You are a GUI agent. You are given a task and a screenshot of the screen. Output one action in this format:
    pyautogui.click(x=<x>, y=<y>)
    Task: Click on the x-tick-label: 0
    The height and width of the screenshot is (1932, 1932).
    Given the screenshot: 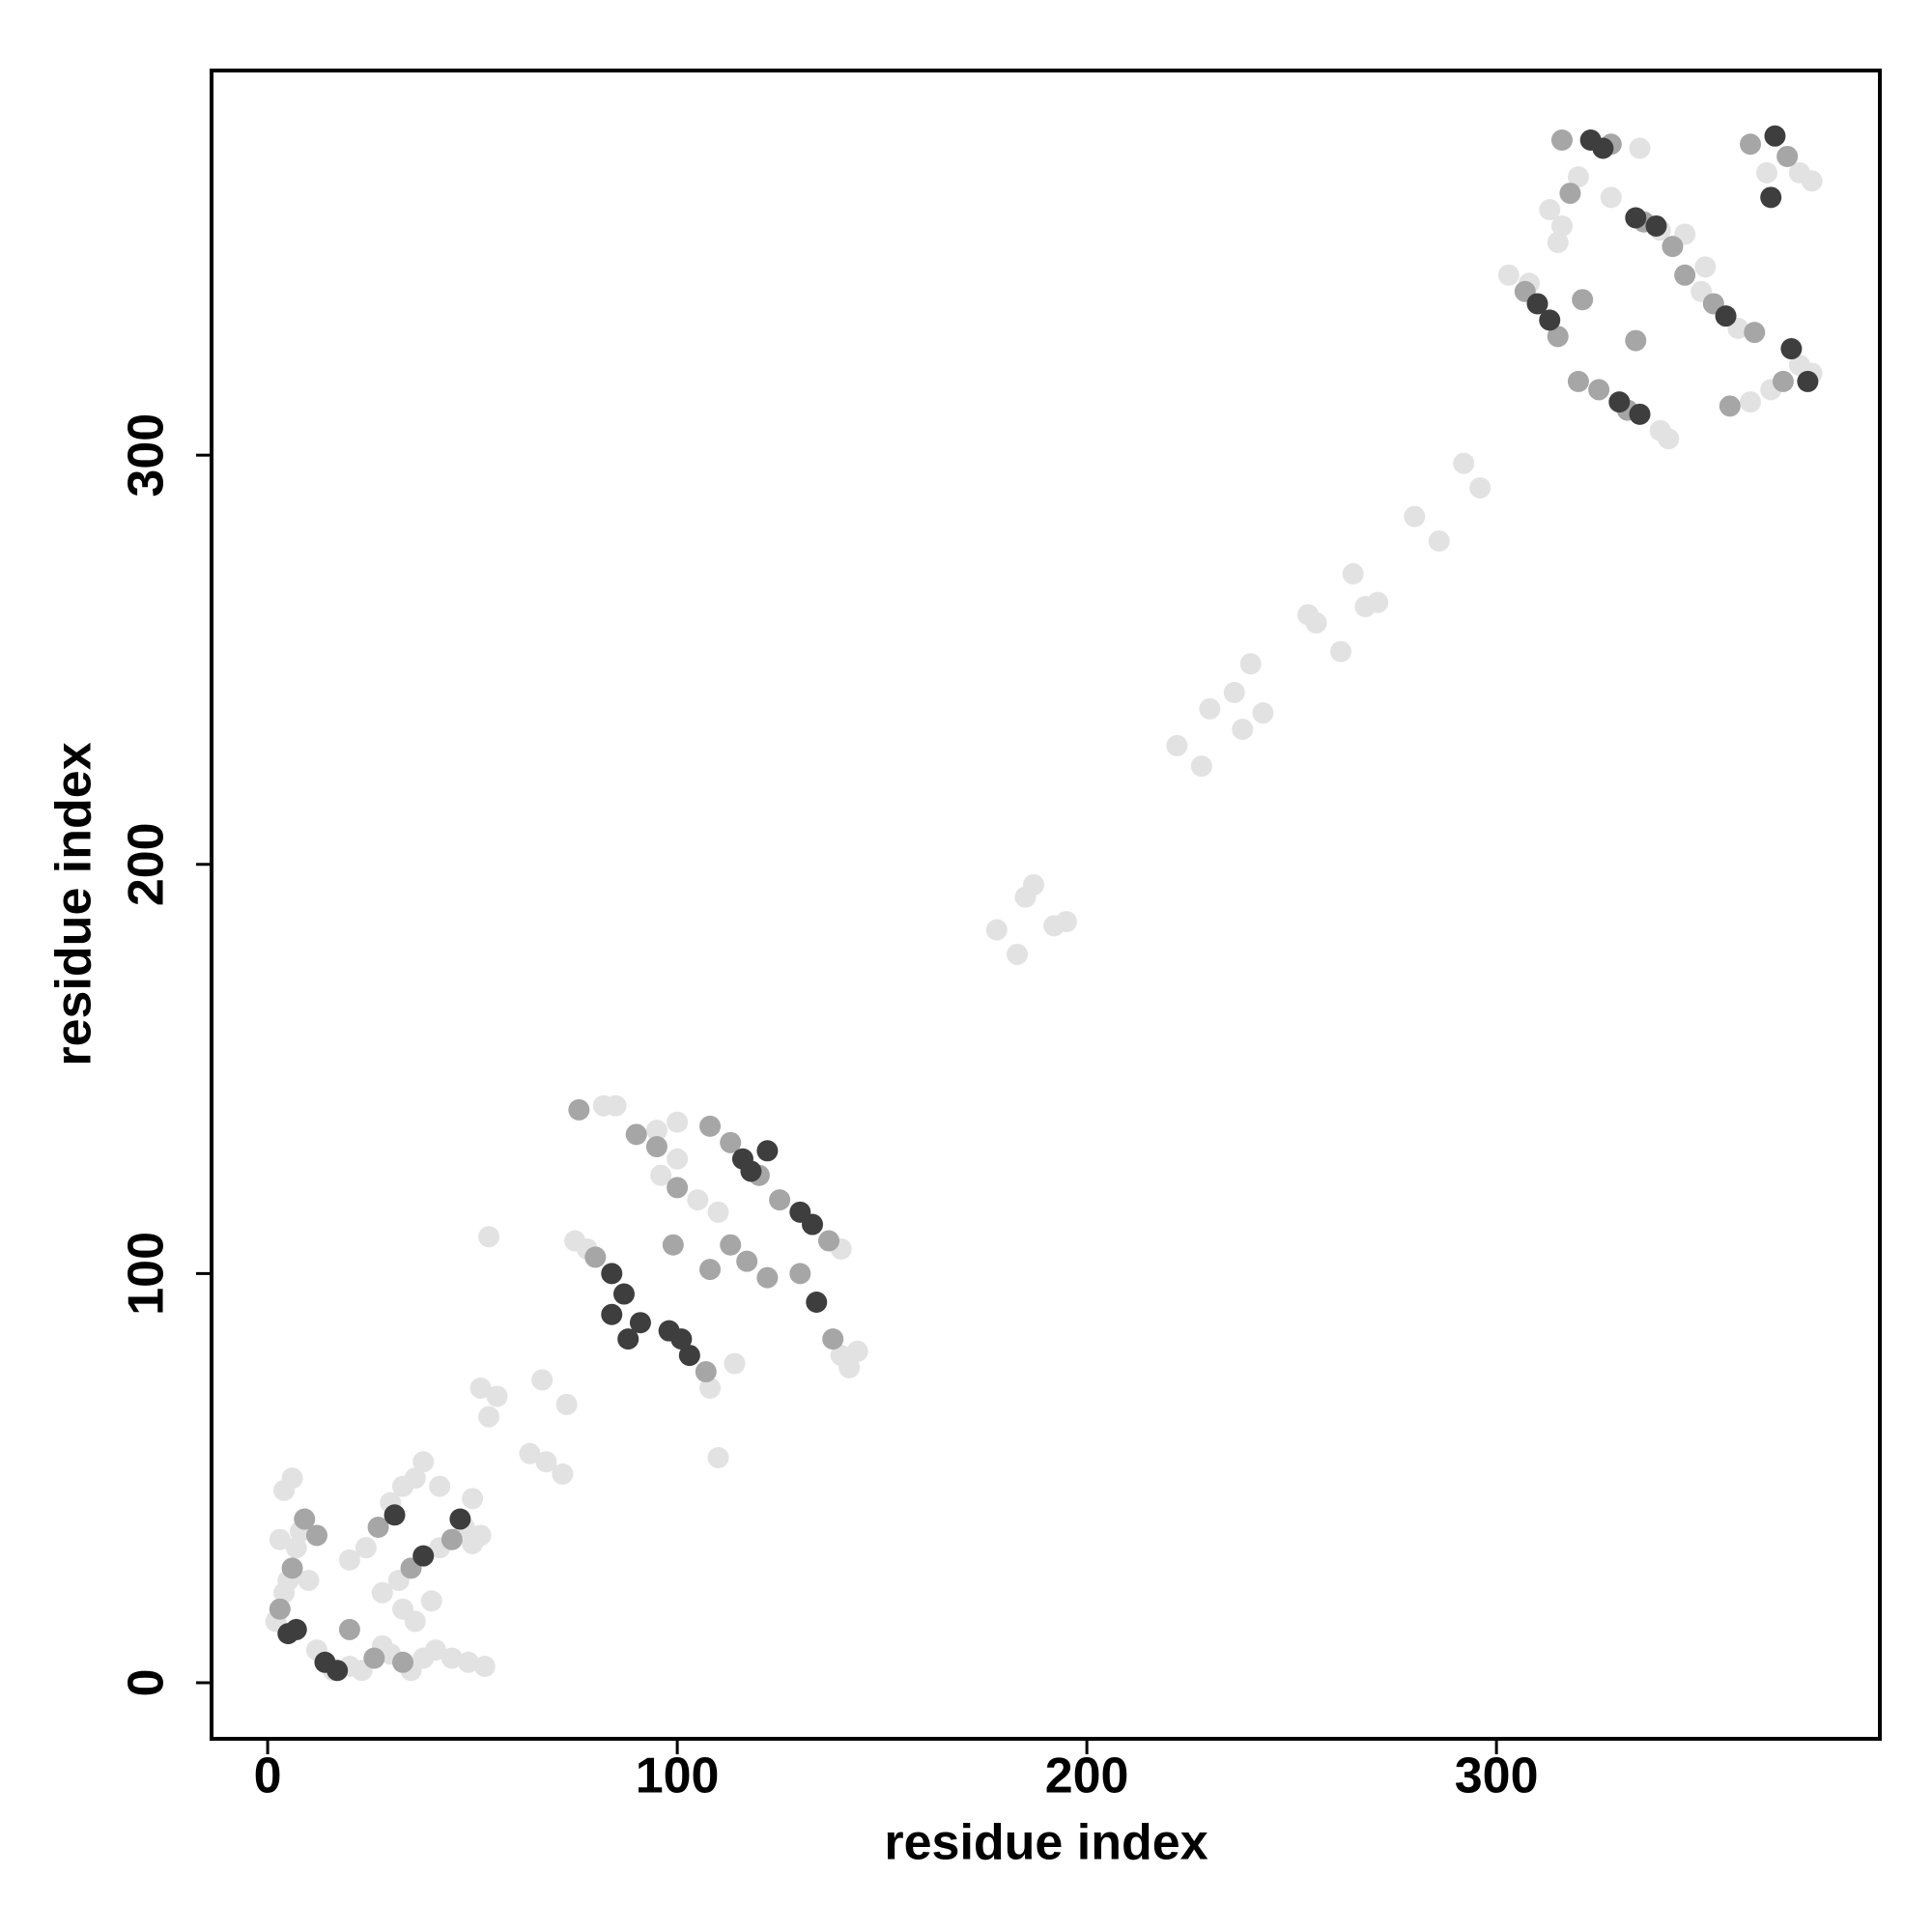 What is the action you would take?
    pyautogui.click(x=268, y=1776)
    